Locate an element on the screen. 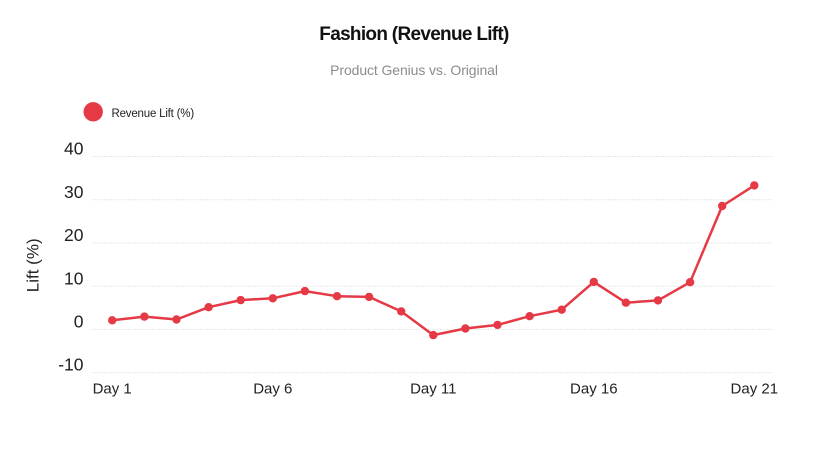 The height and width of the screenshot is (466, 828). svg-text: 0 is located at coordinates (79, 322).